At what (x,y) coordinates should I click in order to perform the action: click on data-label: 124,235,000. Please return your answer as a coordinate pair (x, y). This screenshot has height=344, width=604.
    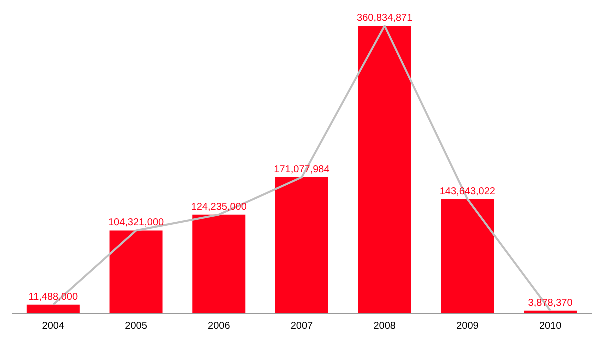
    Looking at the image, I should click on (219, 207).